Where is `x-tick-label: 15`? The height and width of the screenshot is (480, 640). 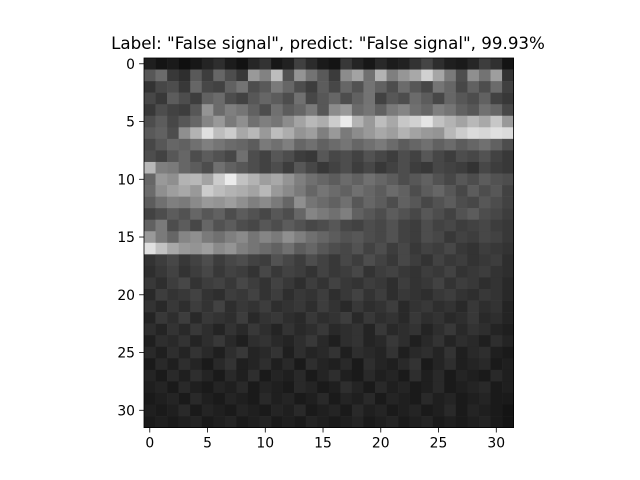
x-tick-label: 15 is located at coordinates (323, 444).